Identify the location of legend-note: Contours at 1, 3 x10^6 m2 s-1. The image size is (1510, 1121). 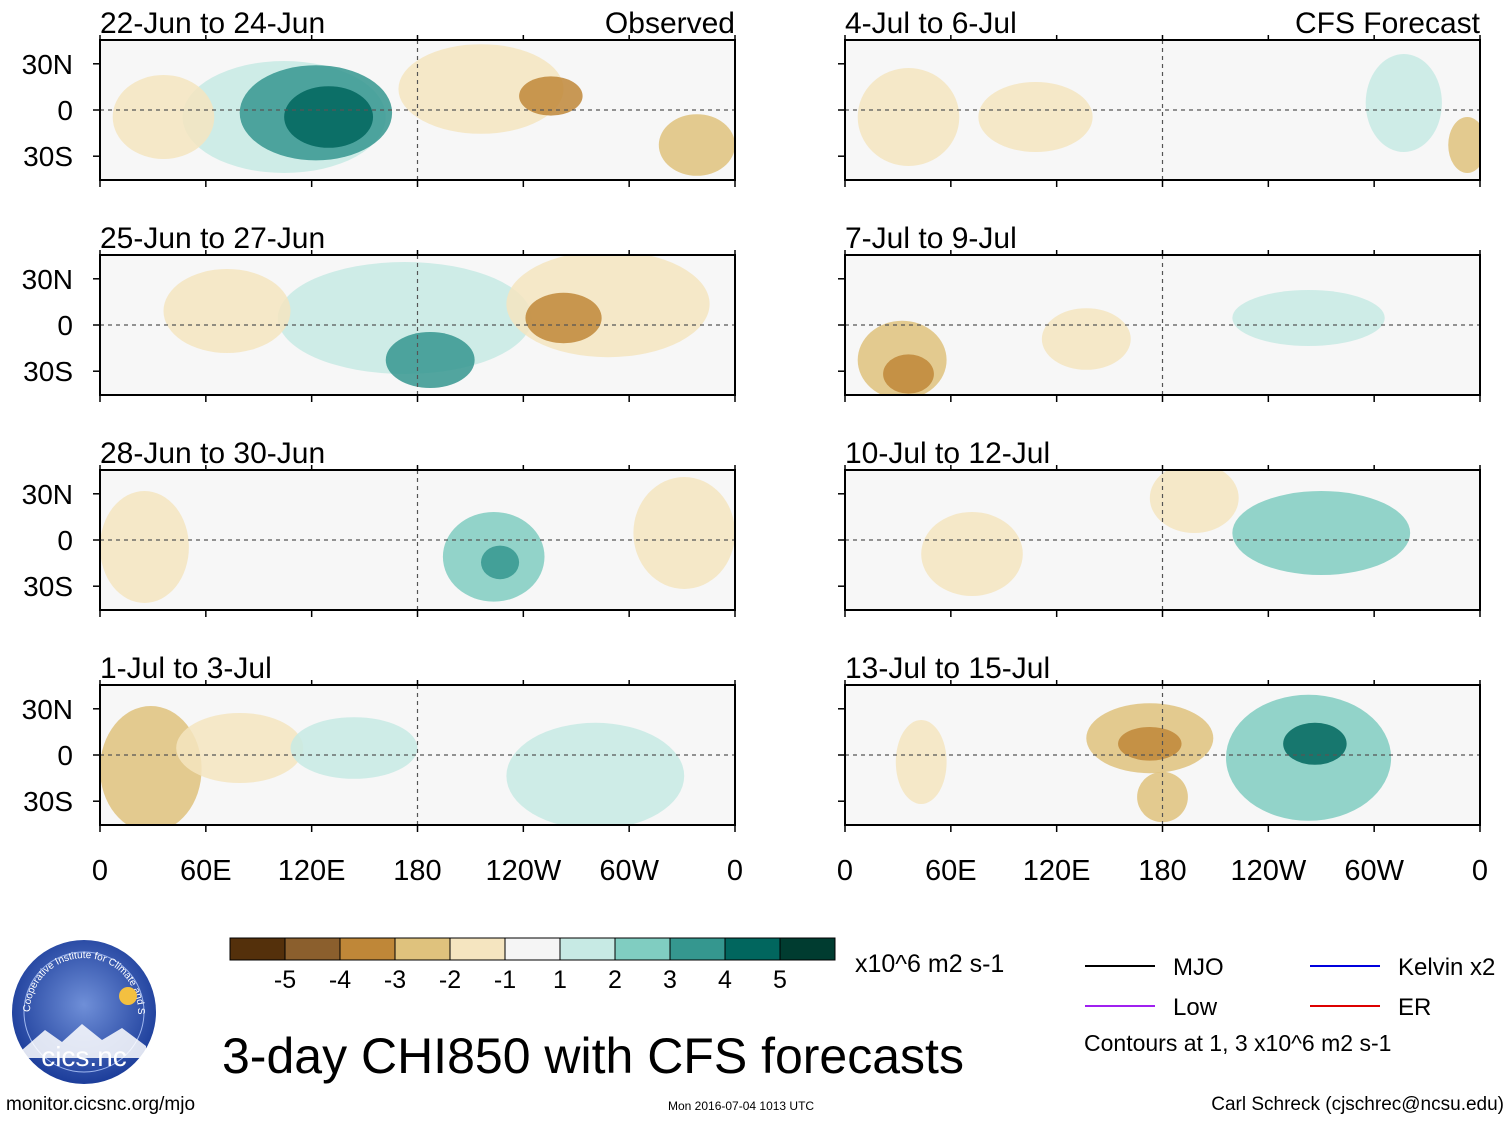
(1238, 1043).